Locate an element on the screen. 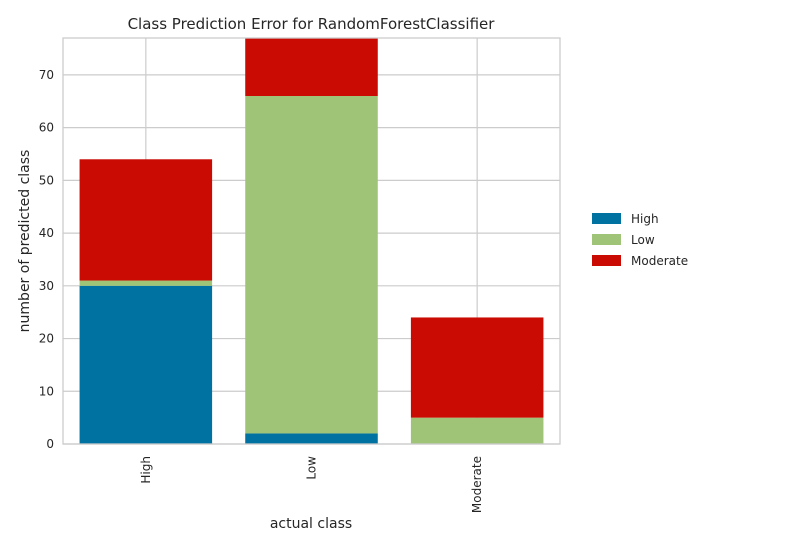 This screenshot has height=550, width=800. bar-moderate-moderate is located at coordinates (477, 367).